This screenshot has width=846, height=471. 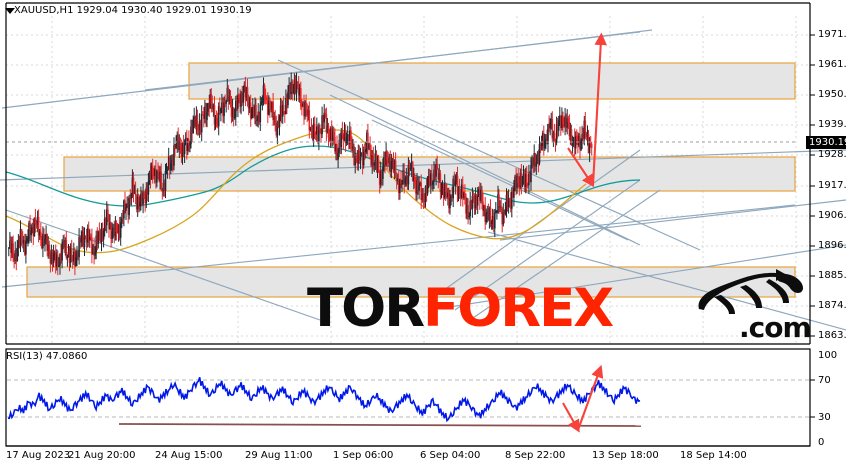 I want to click on price-axis-label: 1896.00, so click(x=832, y=245).